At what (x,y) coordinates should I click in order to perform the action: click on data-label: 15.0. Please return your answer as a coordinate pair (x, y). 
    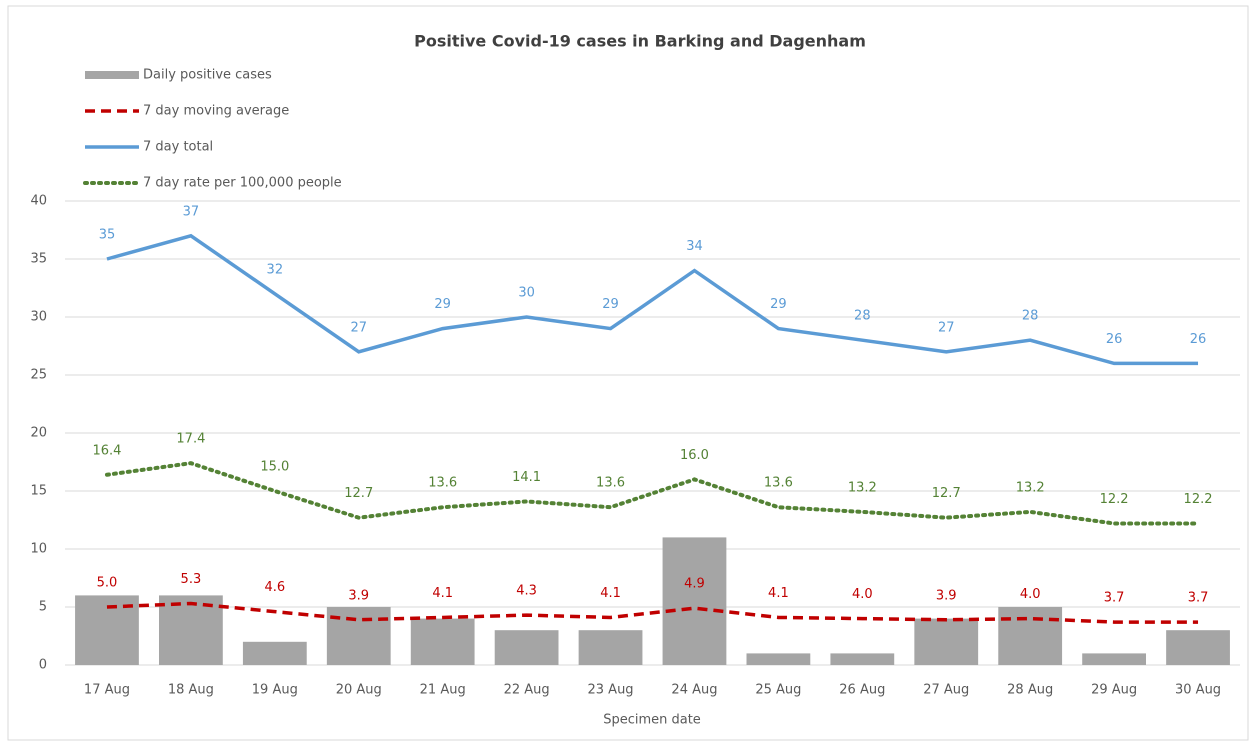
    Looking at the image, I should click on (274, 467).